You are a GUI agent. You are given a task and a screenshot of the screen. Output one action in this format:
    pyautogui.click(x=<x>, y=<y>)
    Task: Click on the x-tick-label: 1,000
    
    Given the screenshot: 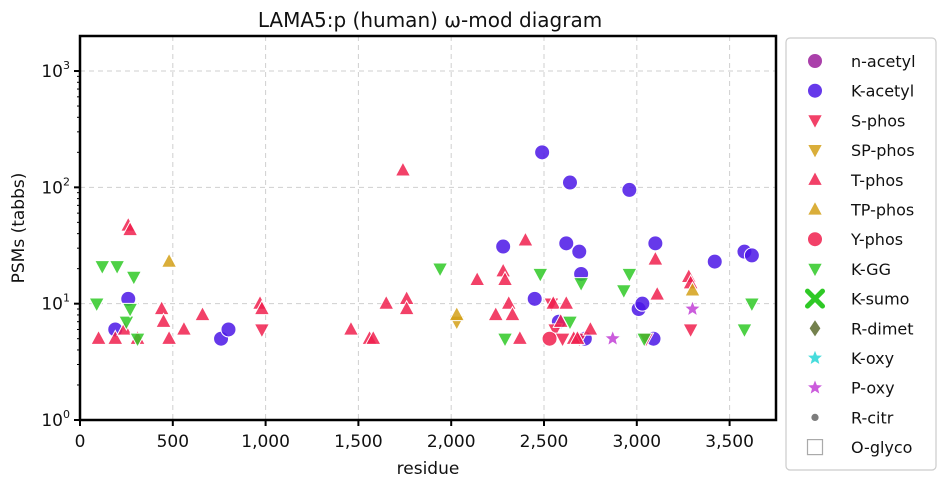 What is the action you would take?
    pyautogui.click(x=265, y=442)
    